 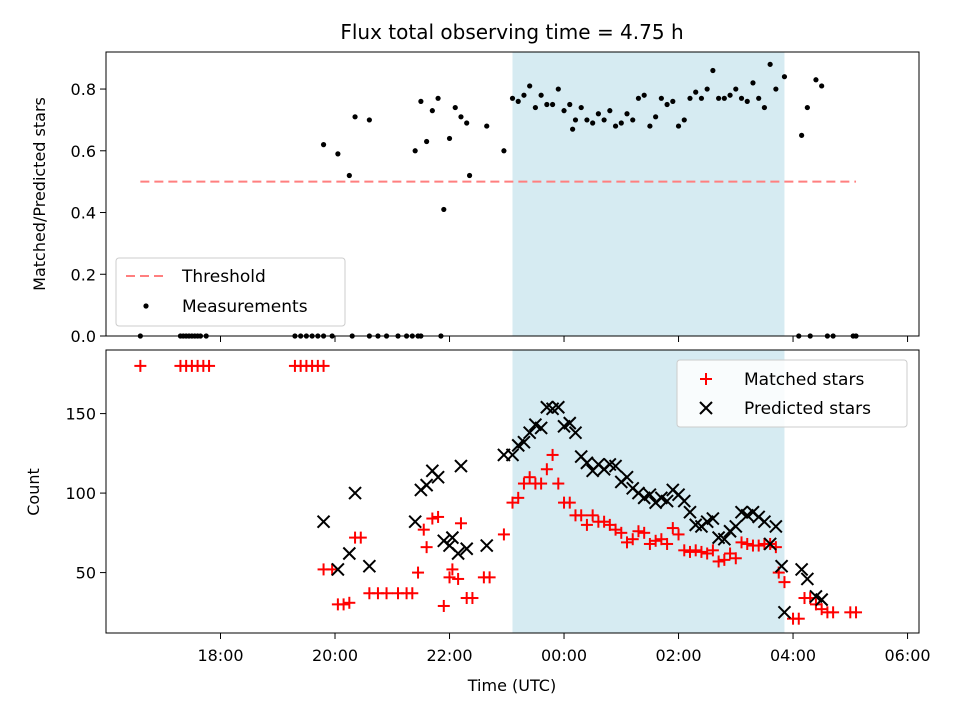 What do you see at coordinates (85, 494) in the screenshot?
I see `bottom-y-ticks: 50 100 150` at bounding box center [85, 494].